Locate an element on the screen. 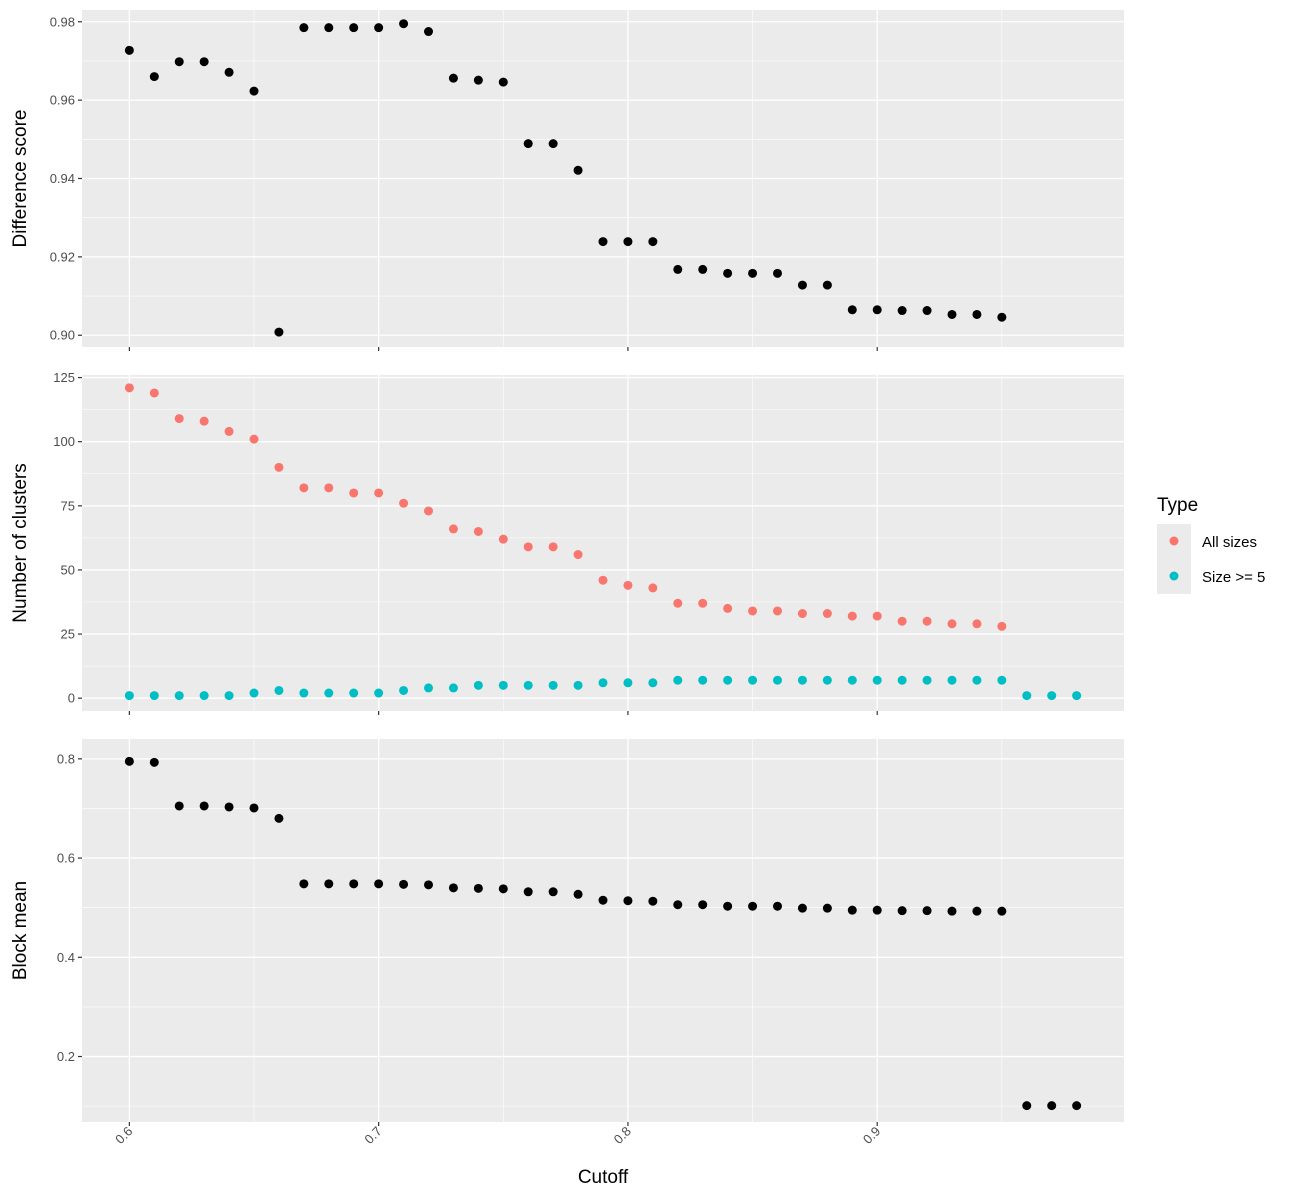  x-axis-title: Cutoff is located at coordinates (603, 1177).